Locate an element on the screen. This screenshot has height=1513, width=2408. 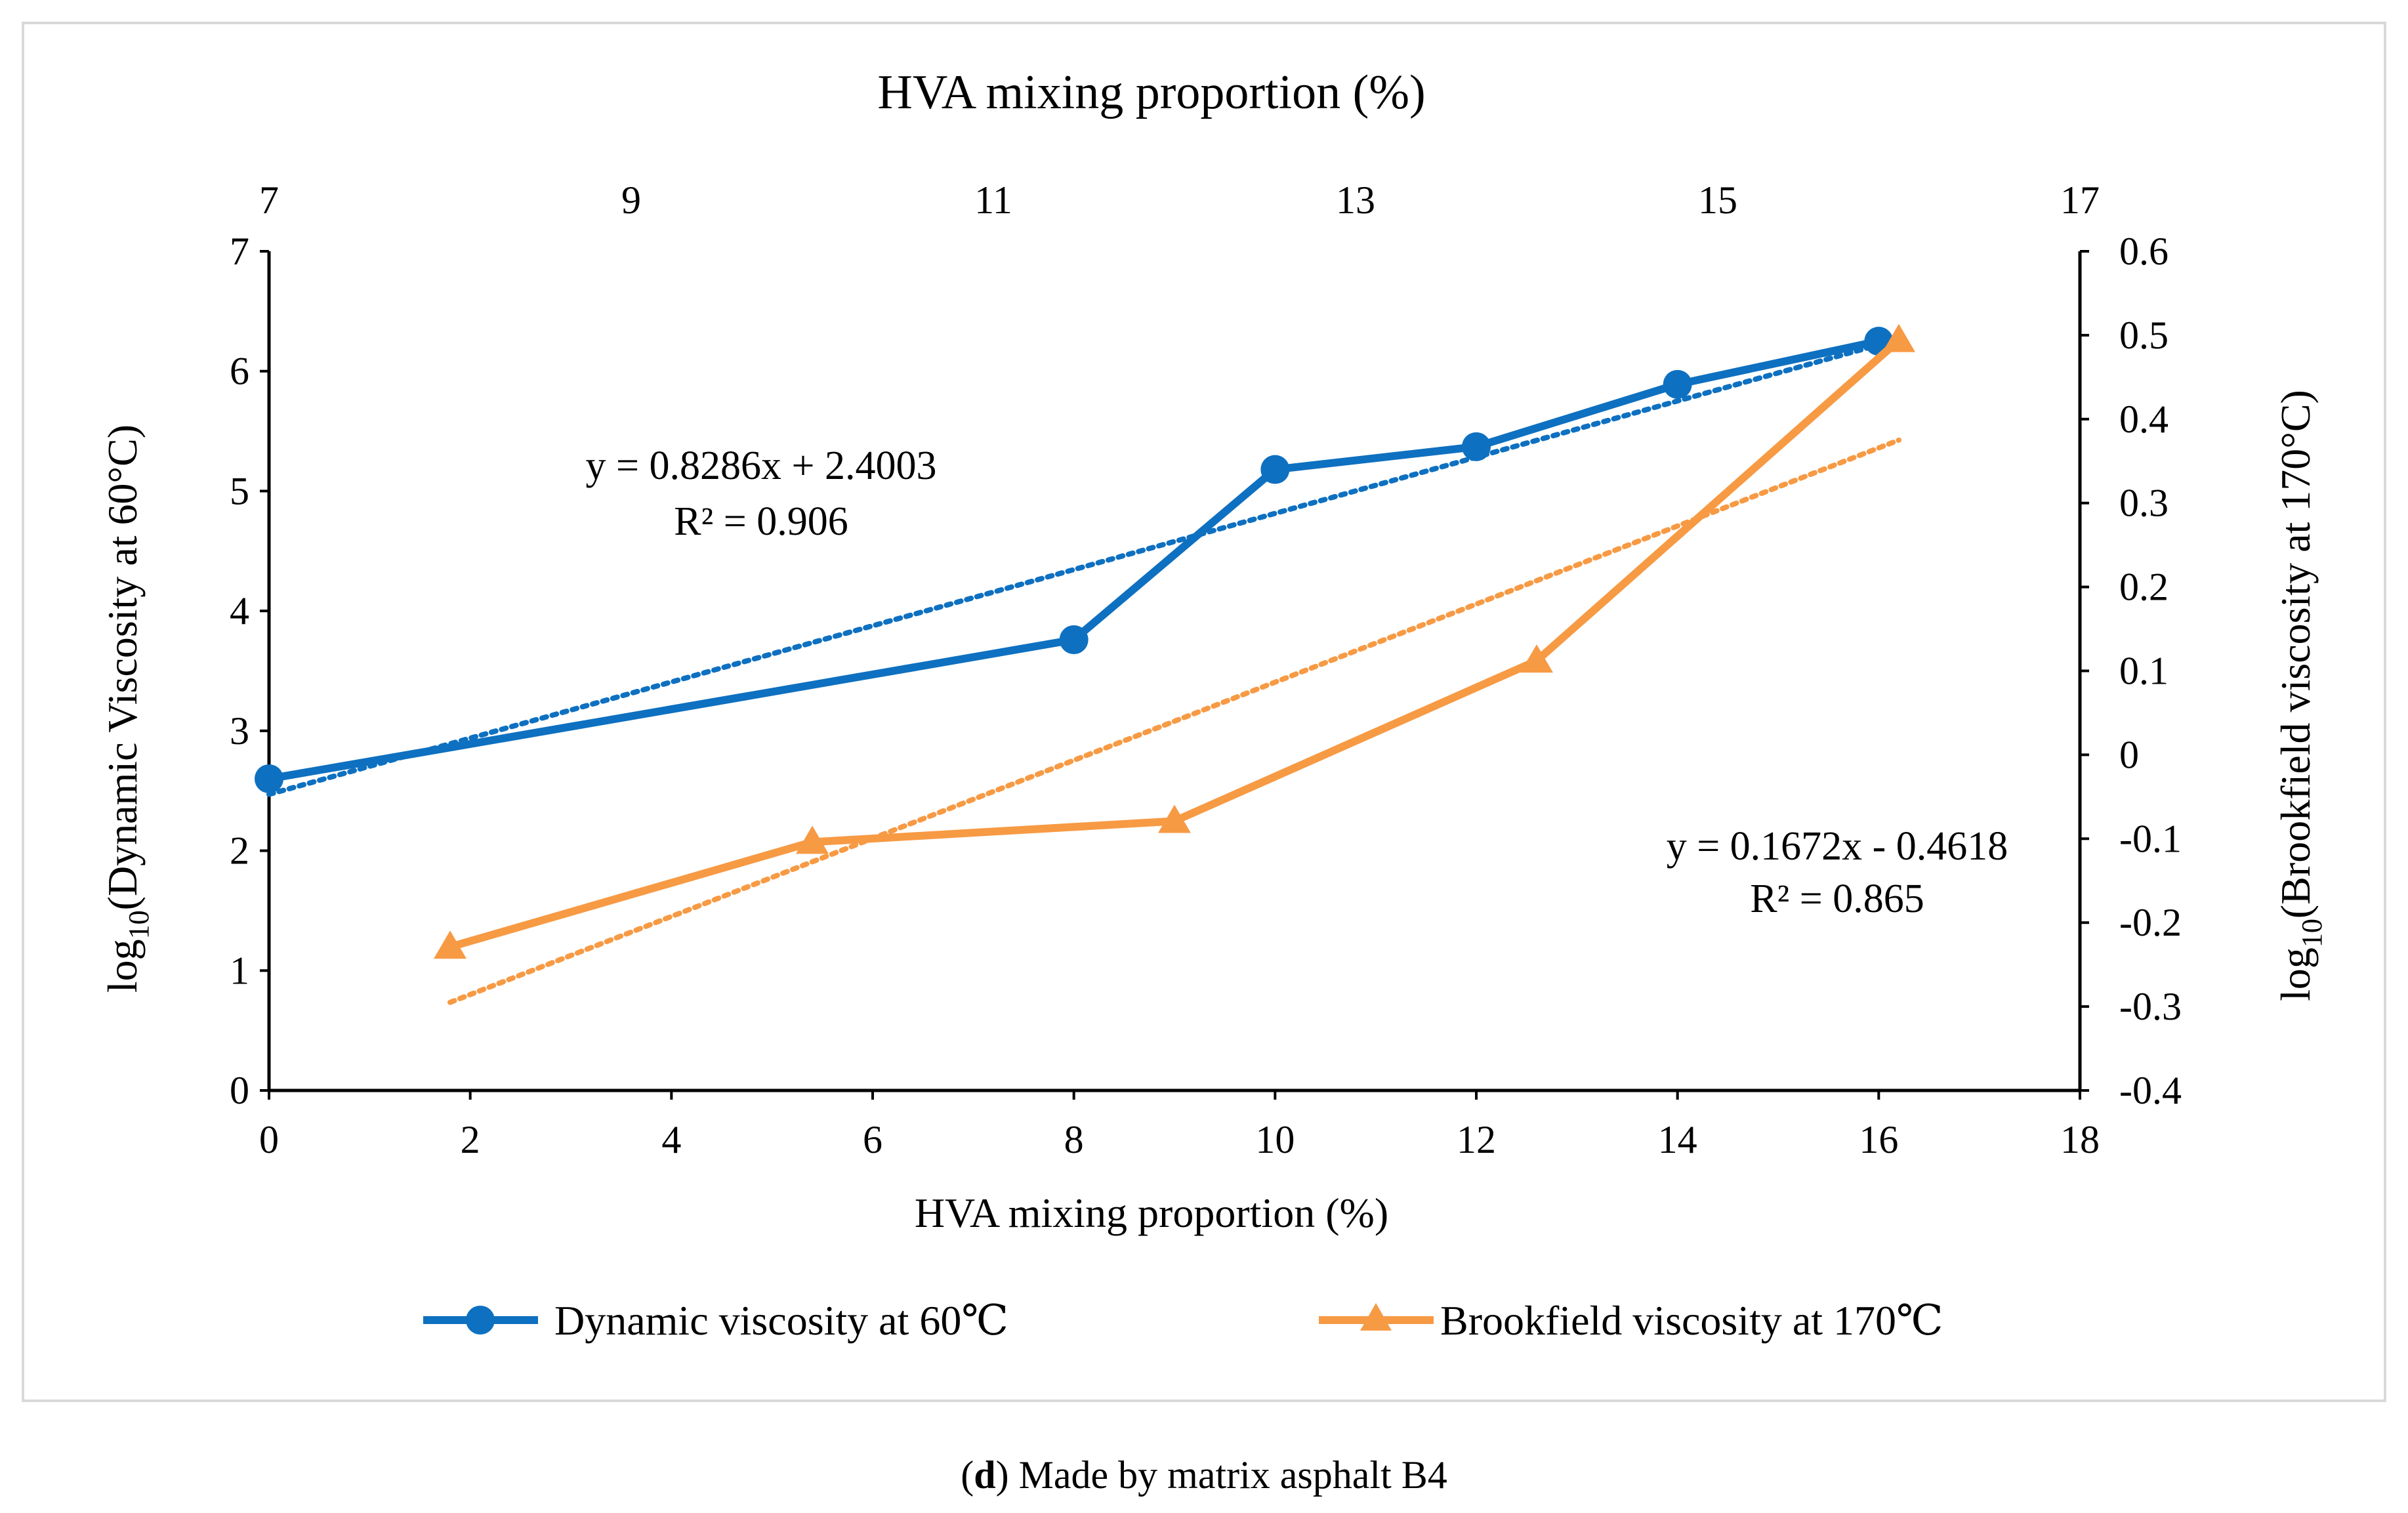
right-tick-label: -0.4 is located at coordinates (2150, 1090).